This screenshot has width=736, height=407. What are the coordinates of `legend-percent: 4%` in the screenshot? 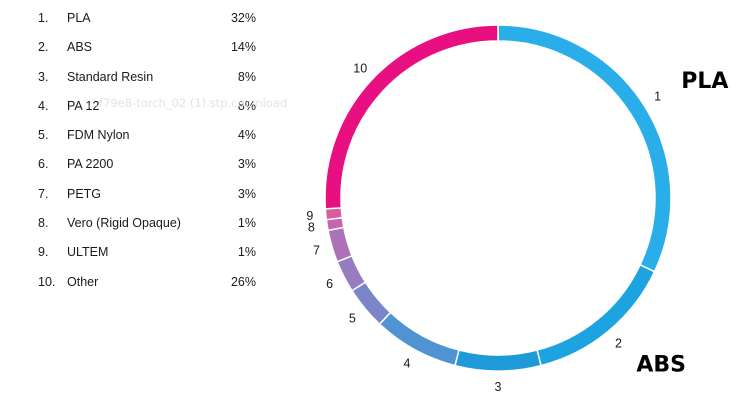 It's located at (246, 135).